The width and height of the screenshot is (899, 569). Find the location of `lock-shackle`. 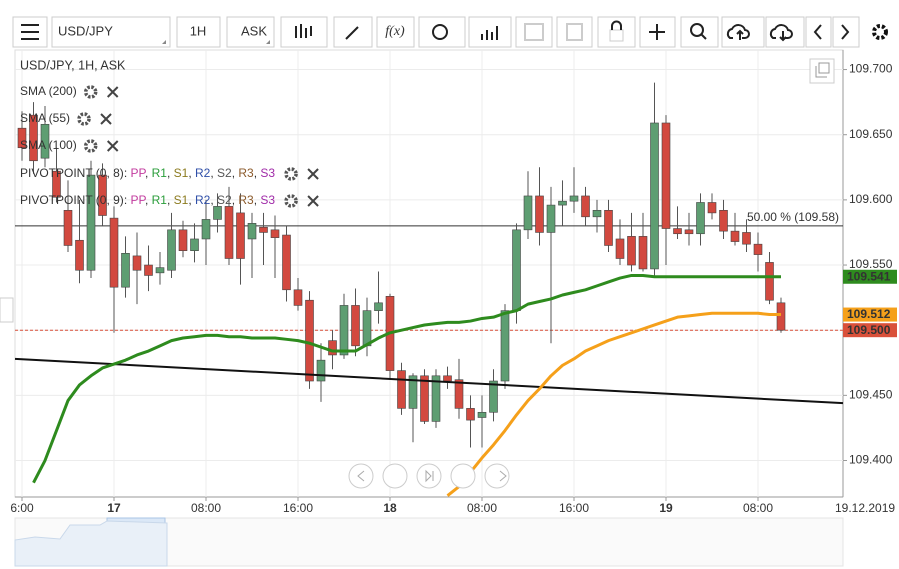

lock-shackle is located at coordinates (616, 25).